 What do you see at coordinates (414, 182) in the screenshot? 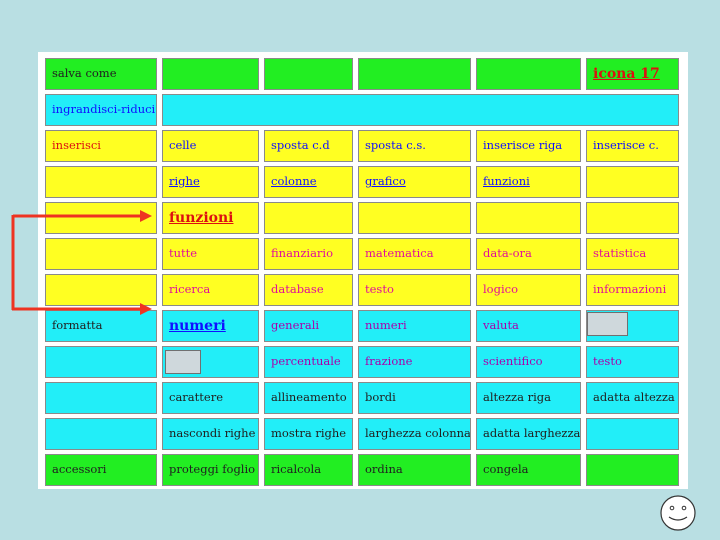
I see `cell-grafico: grafico` at bounding box center [414, 182].